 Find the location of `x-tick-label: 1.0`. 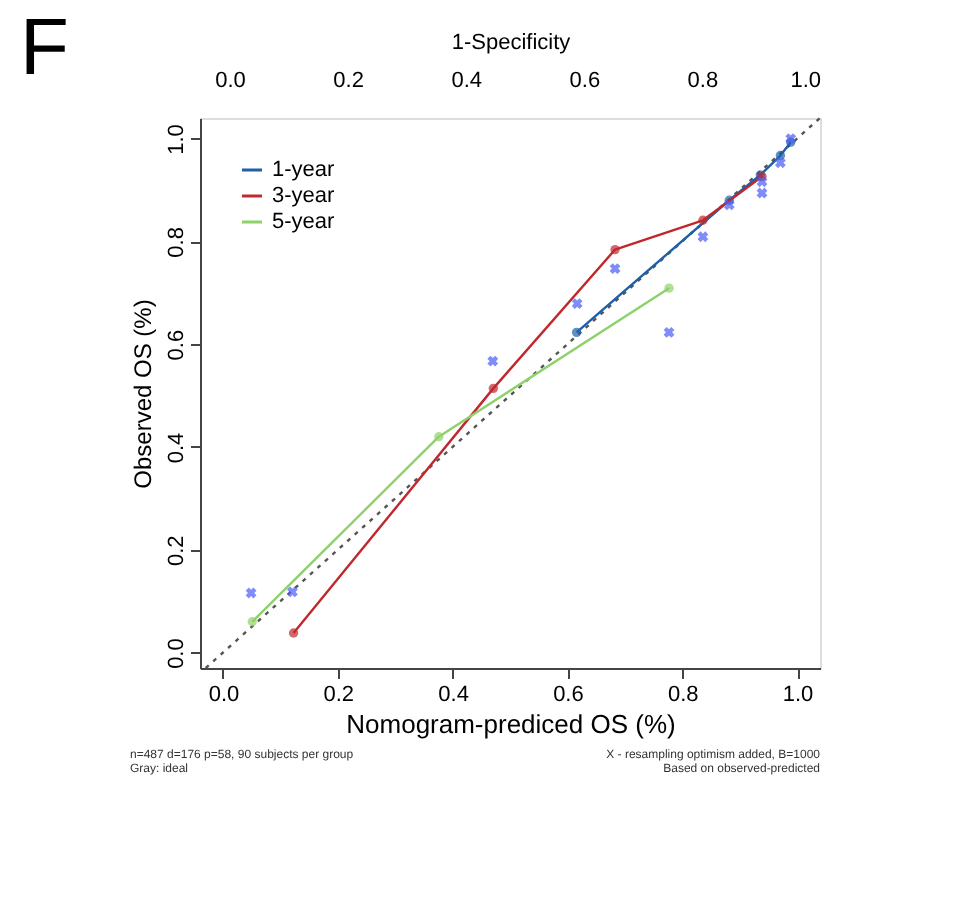

x-tick-label: 1.0 is located at coordinates (798, 695).